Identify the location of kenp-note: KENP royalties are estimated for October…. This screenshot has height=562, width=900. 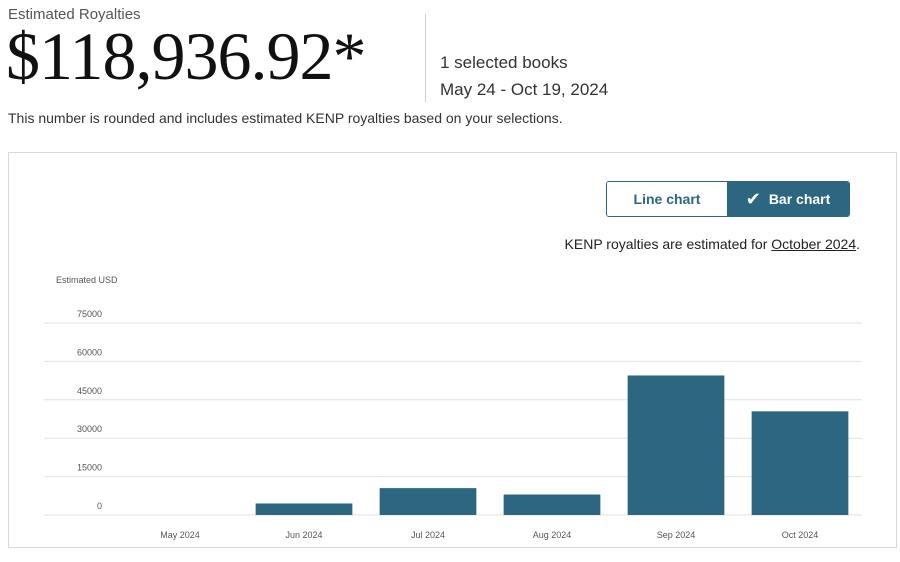
(712, 244).